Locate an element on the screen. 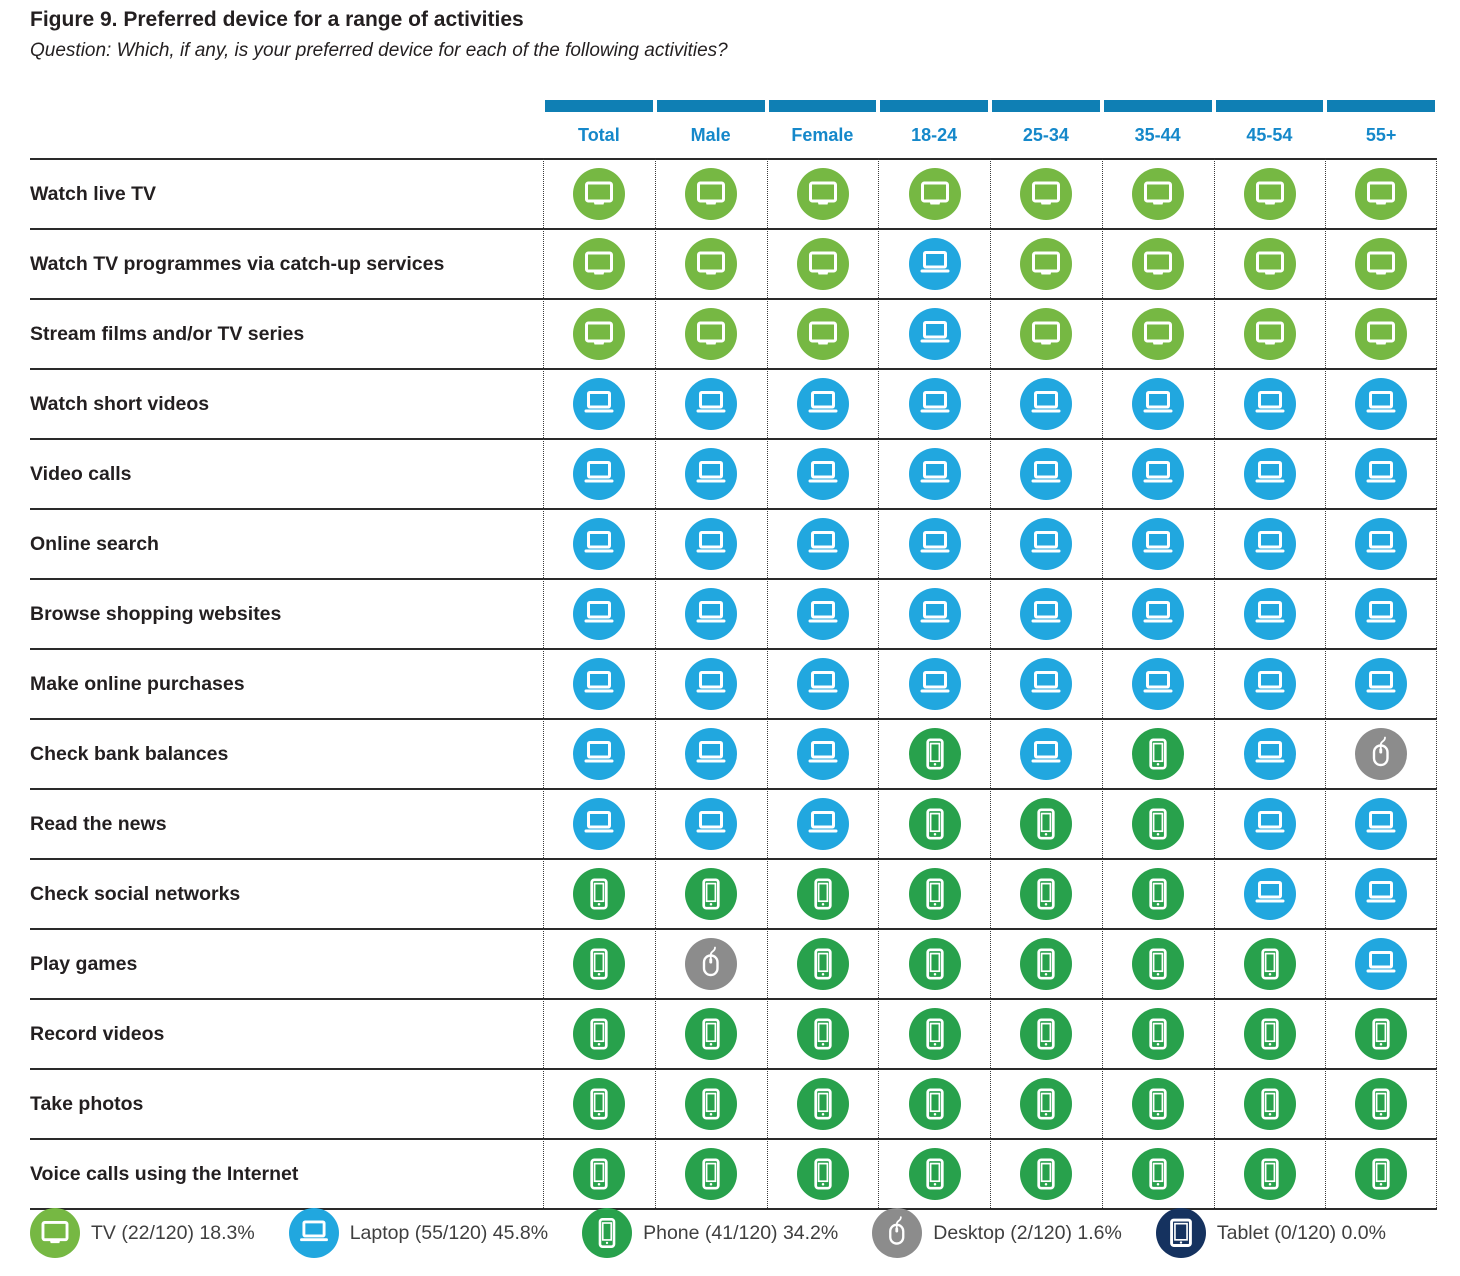  legend-item: Tablet (0/120) 0.0% is located at coordinates (1271, 1233).